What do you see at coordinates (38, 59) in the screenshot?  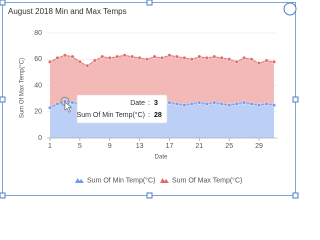 I see `y-tick-label: 60` at bounding box center [38, 59].